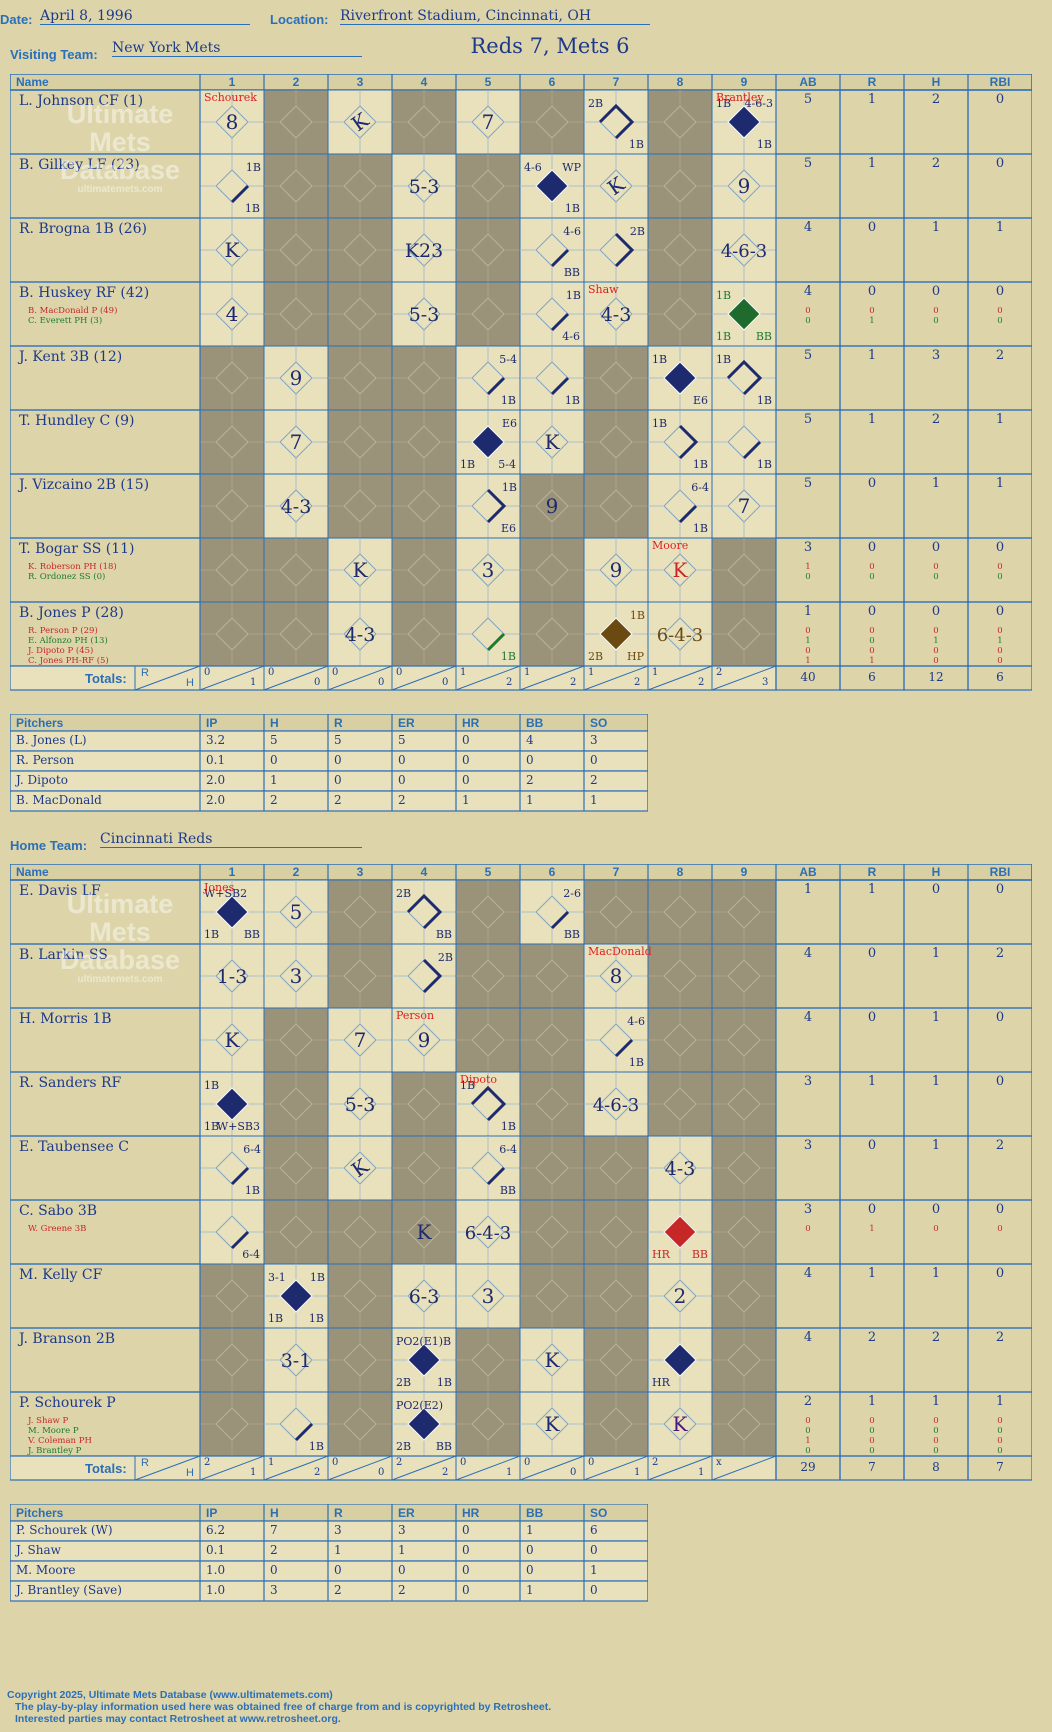  Describe the element at coordinates (216, 1570) in the screenshot. I see `pitcher-stat: 1.0` at that location.